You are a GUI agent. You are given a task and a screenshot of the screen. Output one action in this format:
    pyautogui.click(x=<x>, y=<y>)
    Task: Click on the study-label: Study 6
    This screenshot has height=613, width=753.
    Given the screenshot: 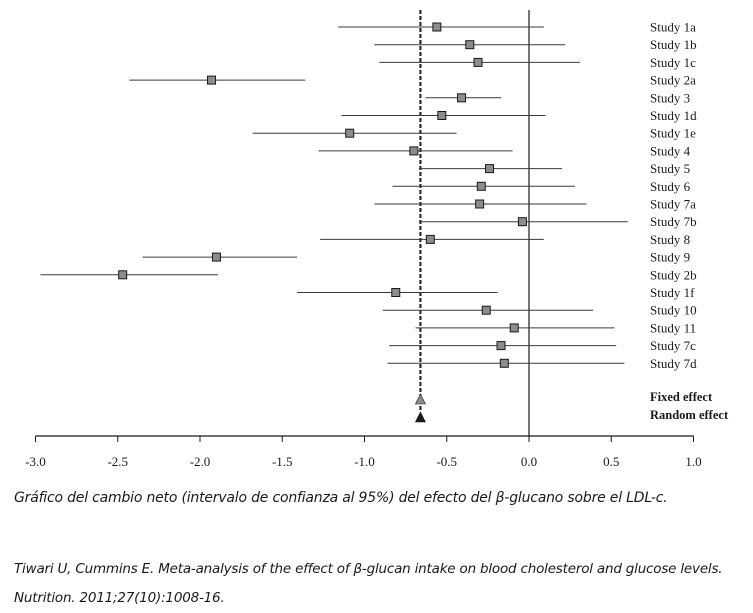 What is the action you would take?
    pyautogui.click(x=670, y=186)
    